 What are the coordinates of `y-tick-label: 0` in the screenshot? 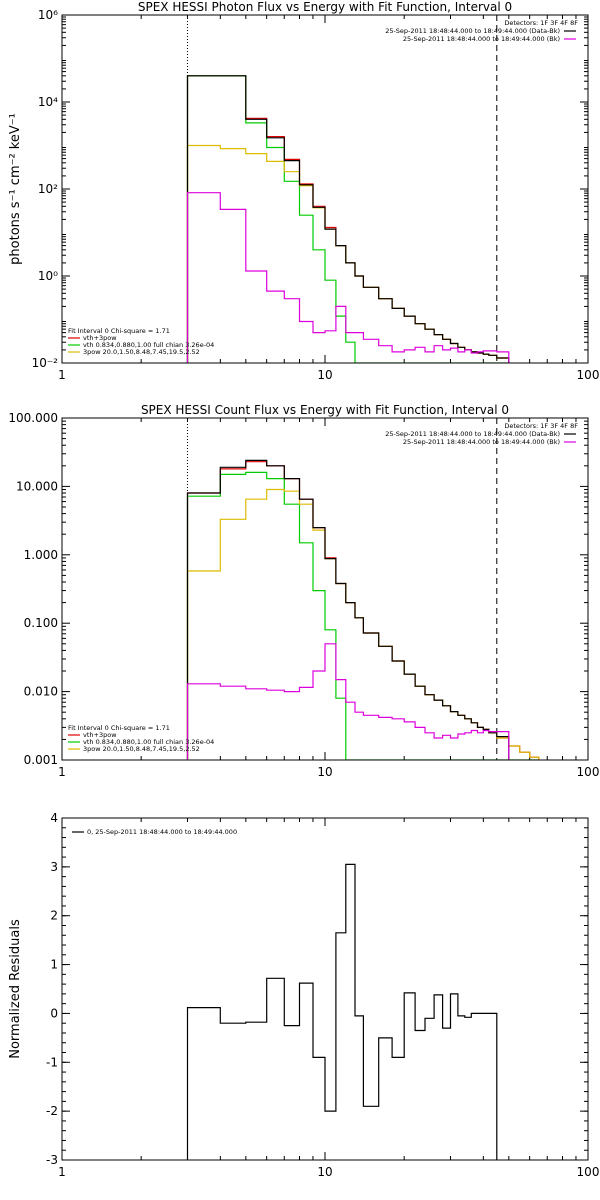 It's located at (54, 1013).